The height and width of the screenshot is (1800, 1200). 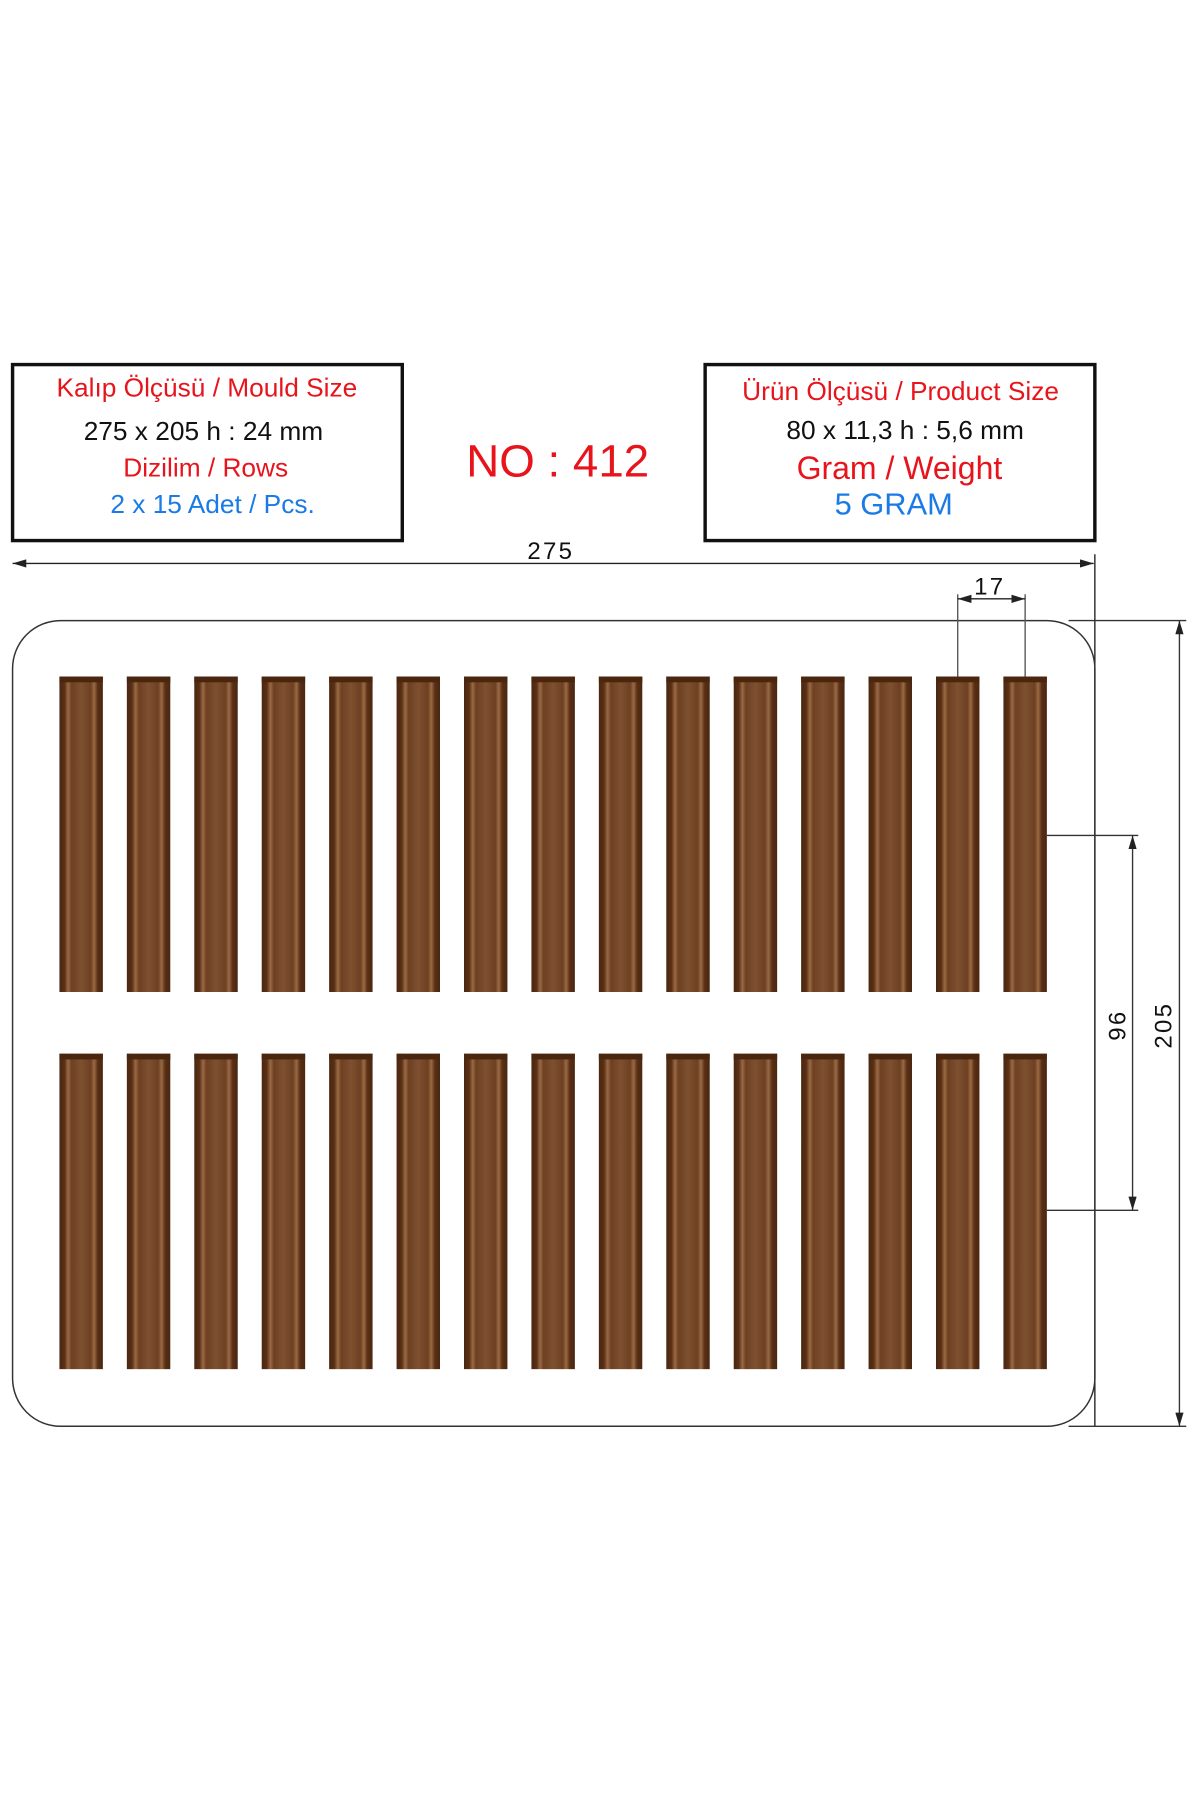 I want to click on height-dimension-label: 205, so click(x=1163, y=1025).